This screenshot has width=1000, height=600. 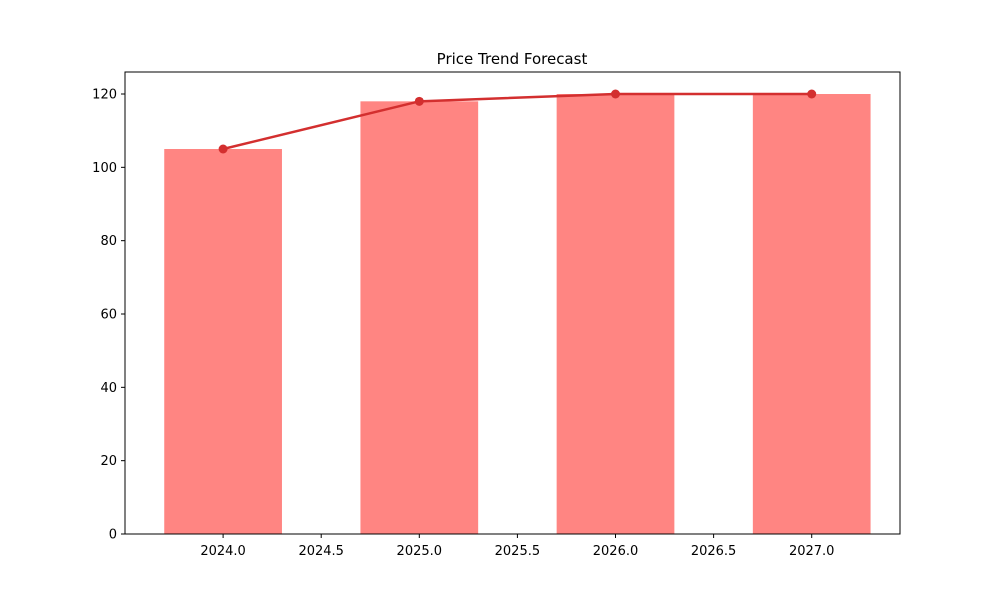 I want to click on x-tick-label: 2024.0, so click(x=223, y=551).